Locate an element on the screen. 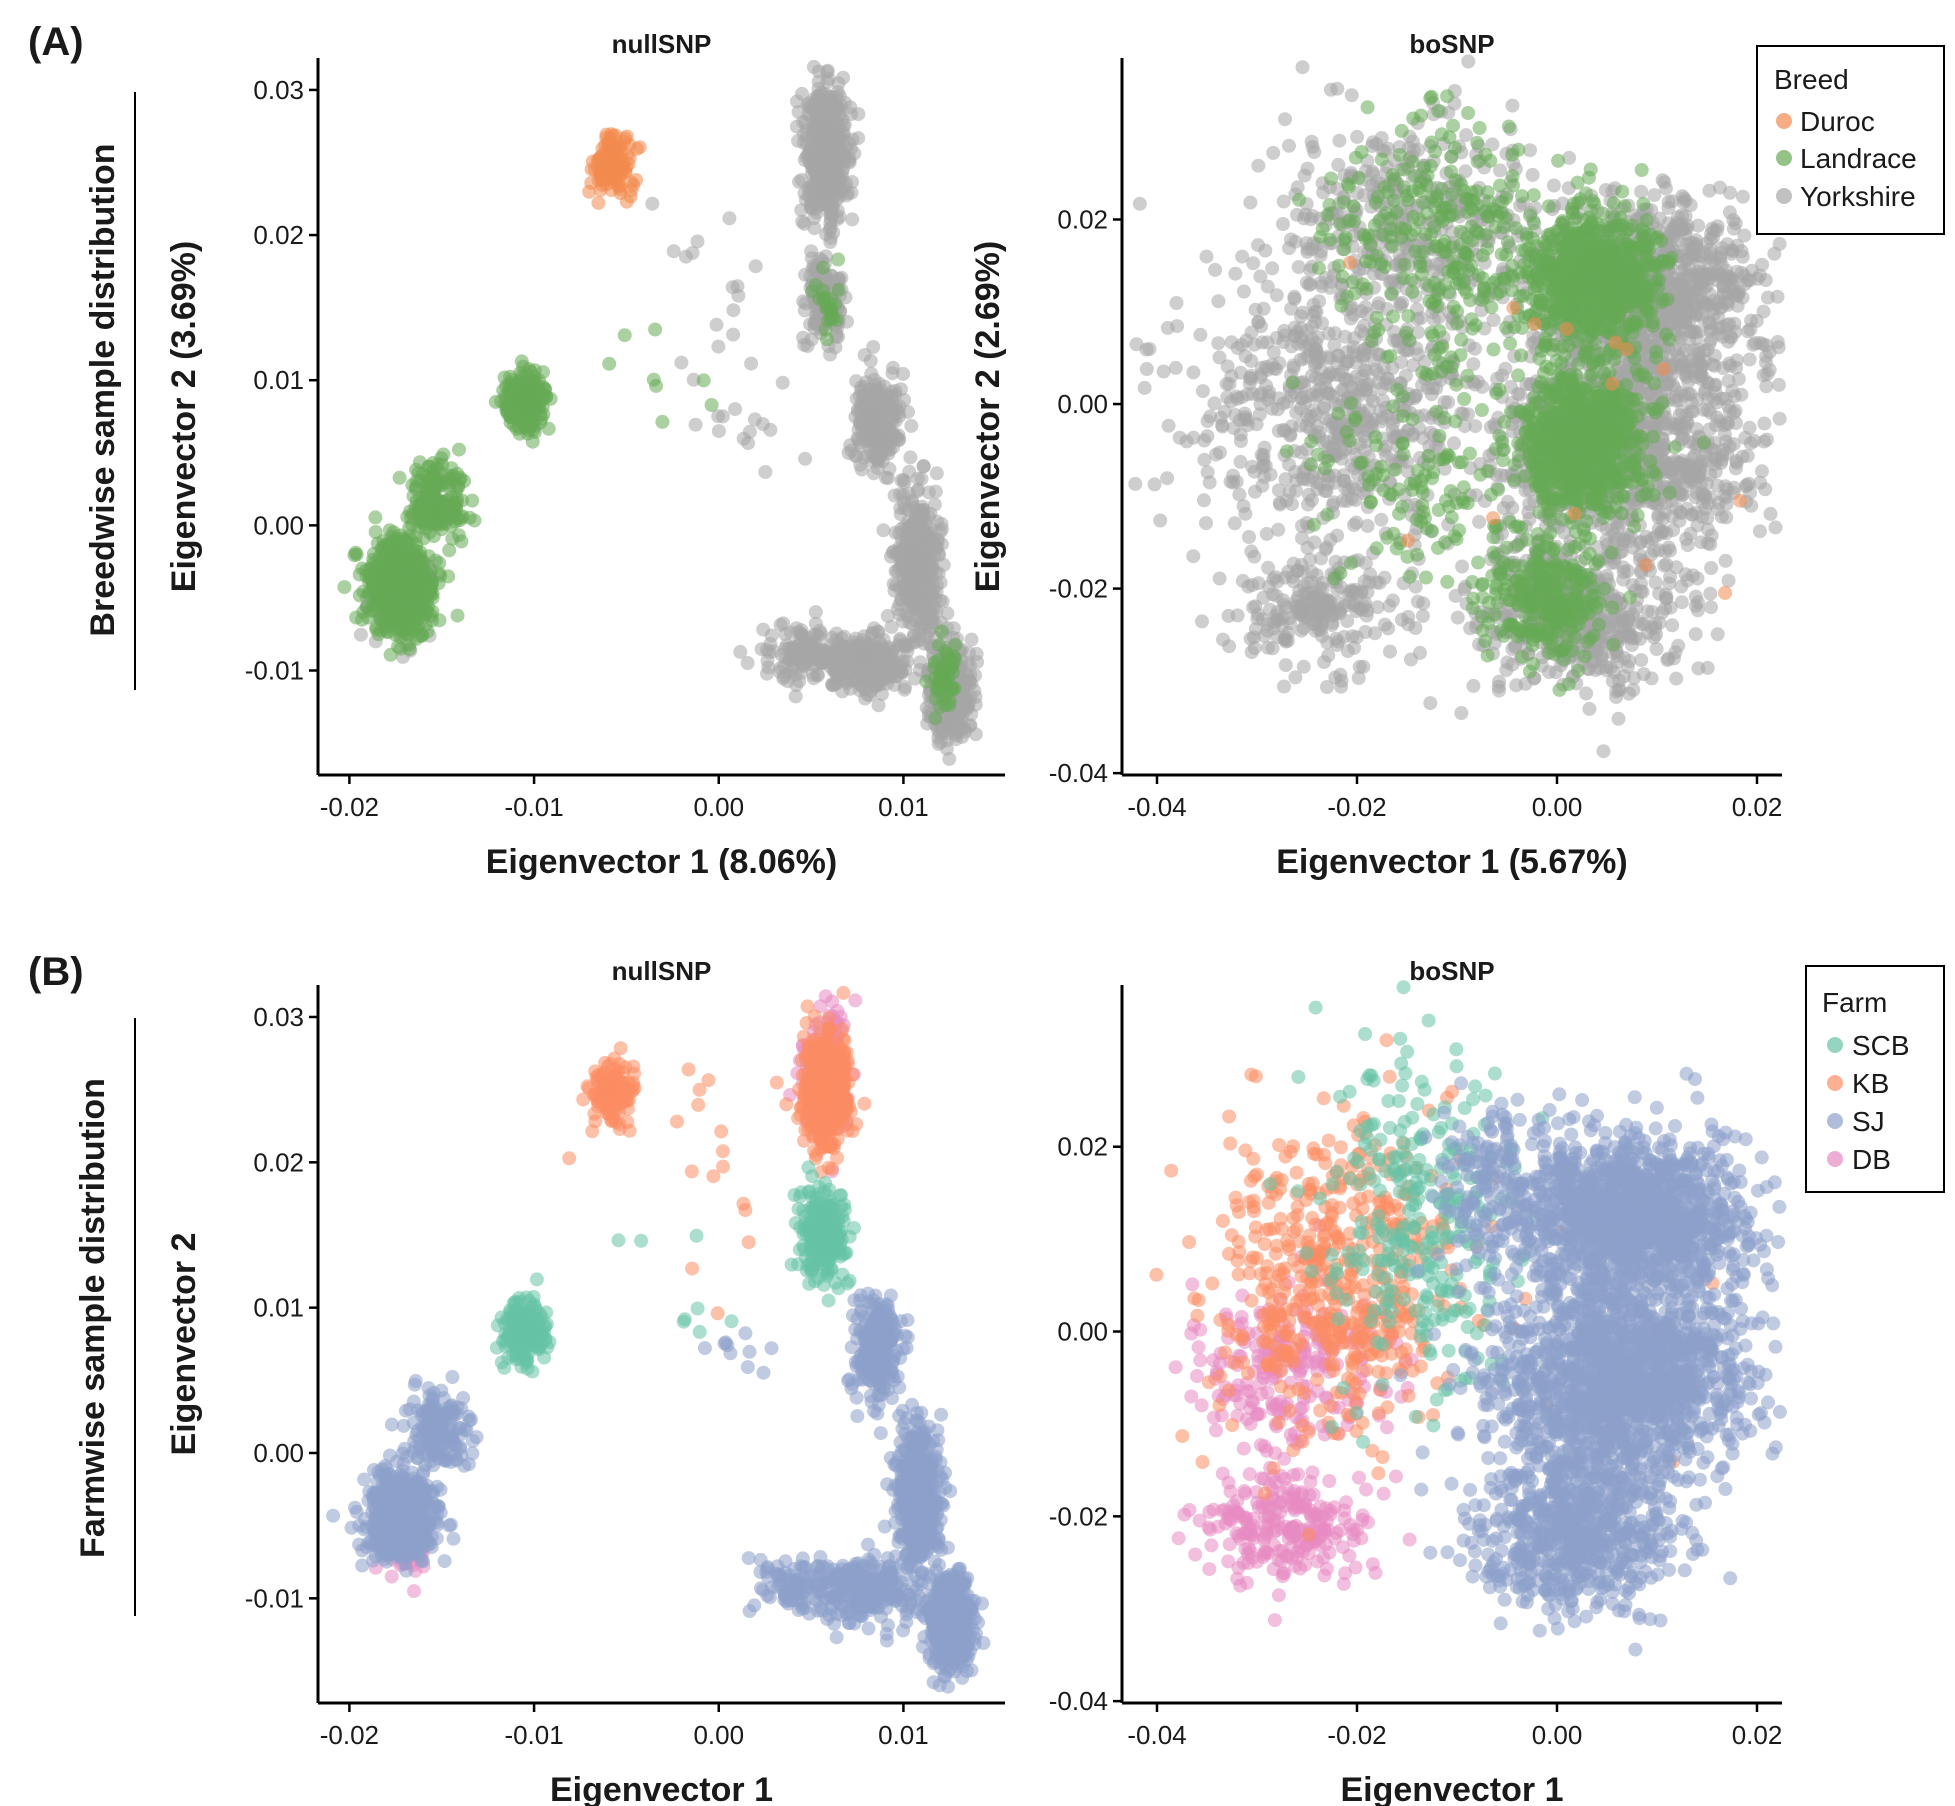 The image size is (1955, 1806). row-label-farmwise: Farmwise sample distribution is located at coordinates (93, 1318).